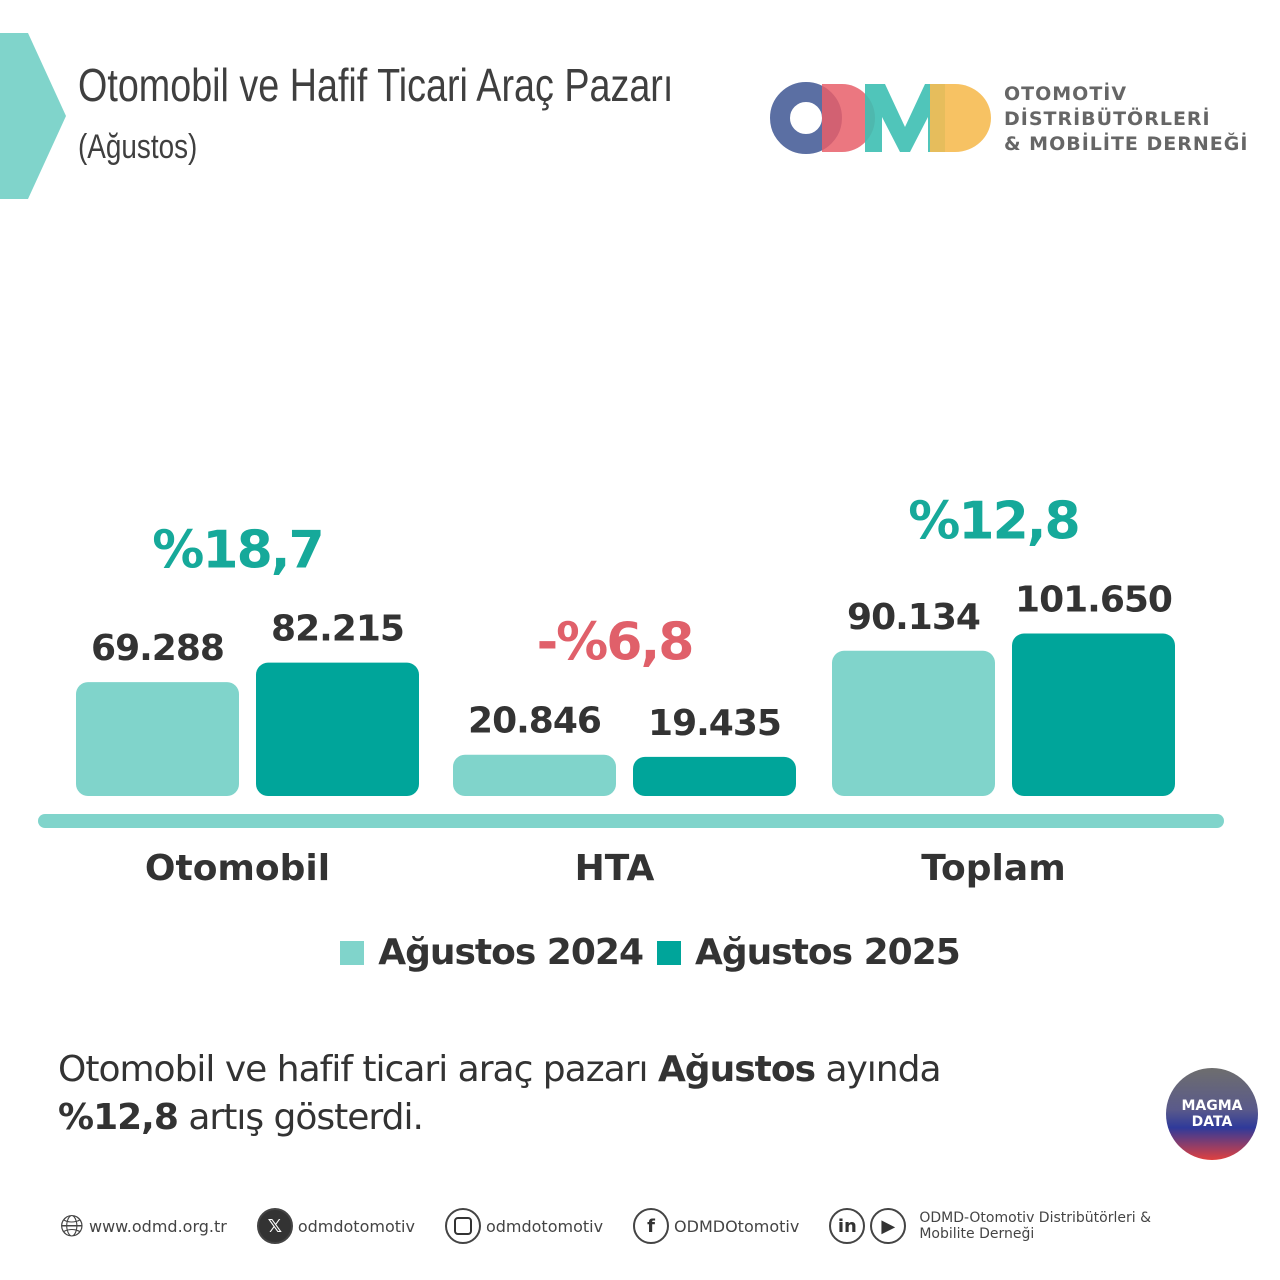 The image size is (1280, 1280). Describe the element at coordinates (615, 868) in the screenshot. I see `category-label: HTA` at that location.